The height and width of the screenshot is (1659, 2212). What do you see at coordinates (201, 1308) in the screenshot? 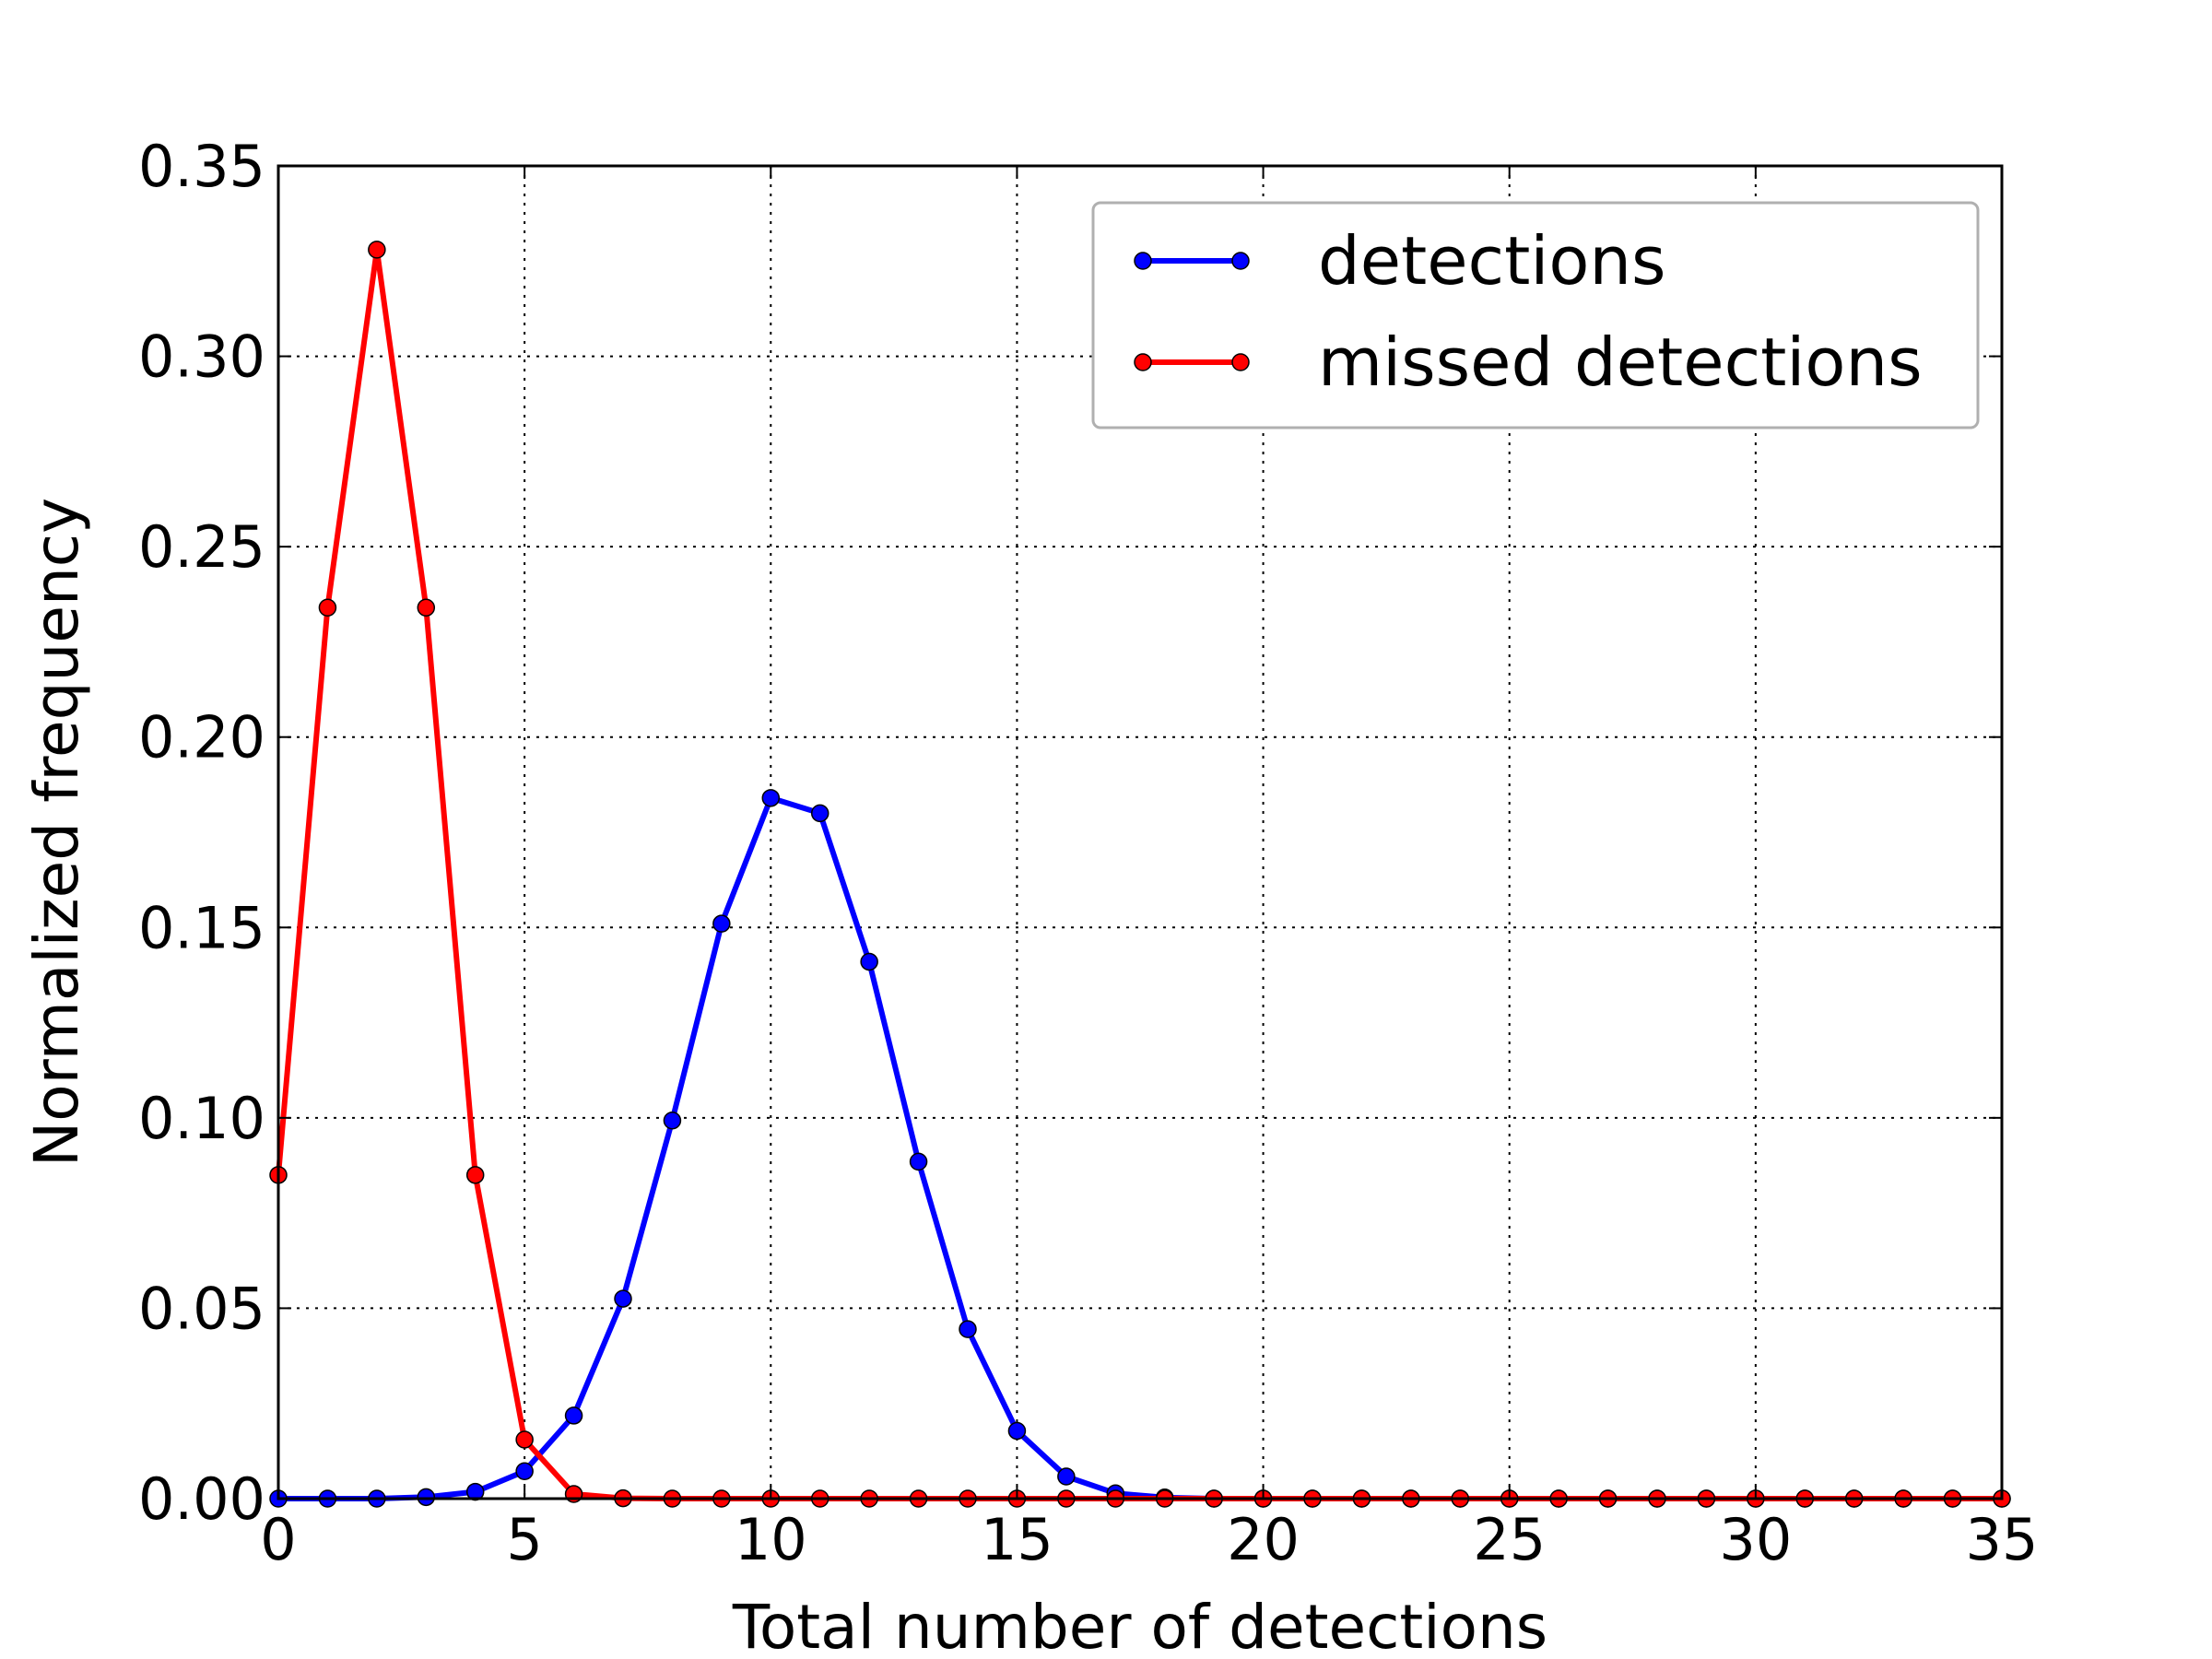
I see `y-tick-label: 0.05` at bounding box center [201, 1308].